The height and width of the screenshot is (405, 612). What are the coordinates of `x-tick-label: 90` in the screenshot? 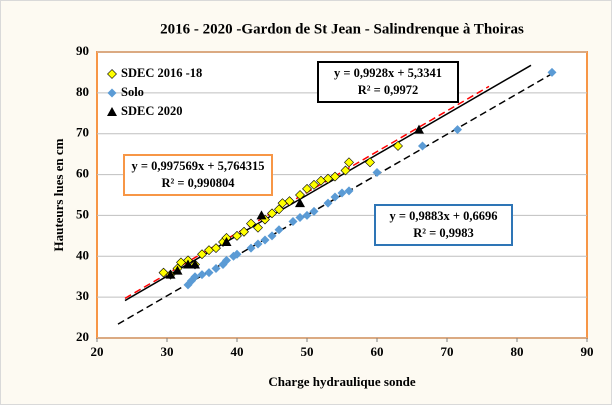 It's located at (587, 351).